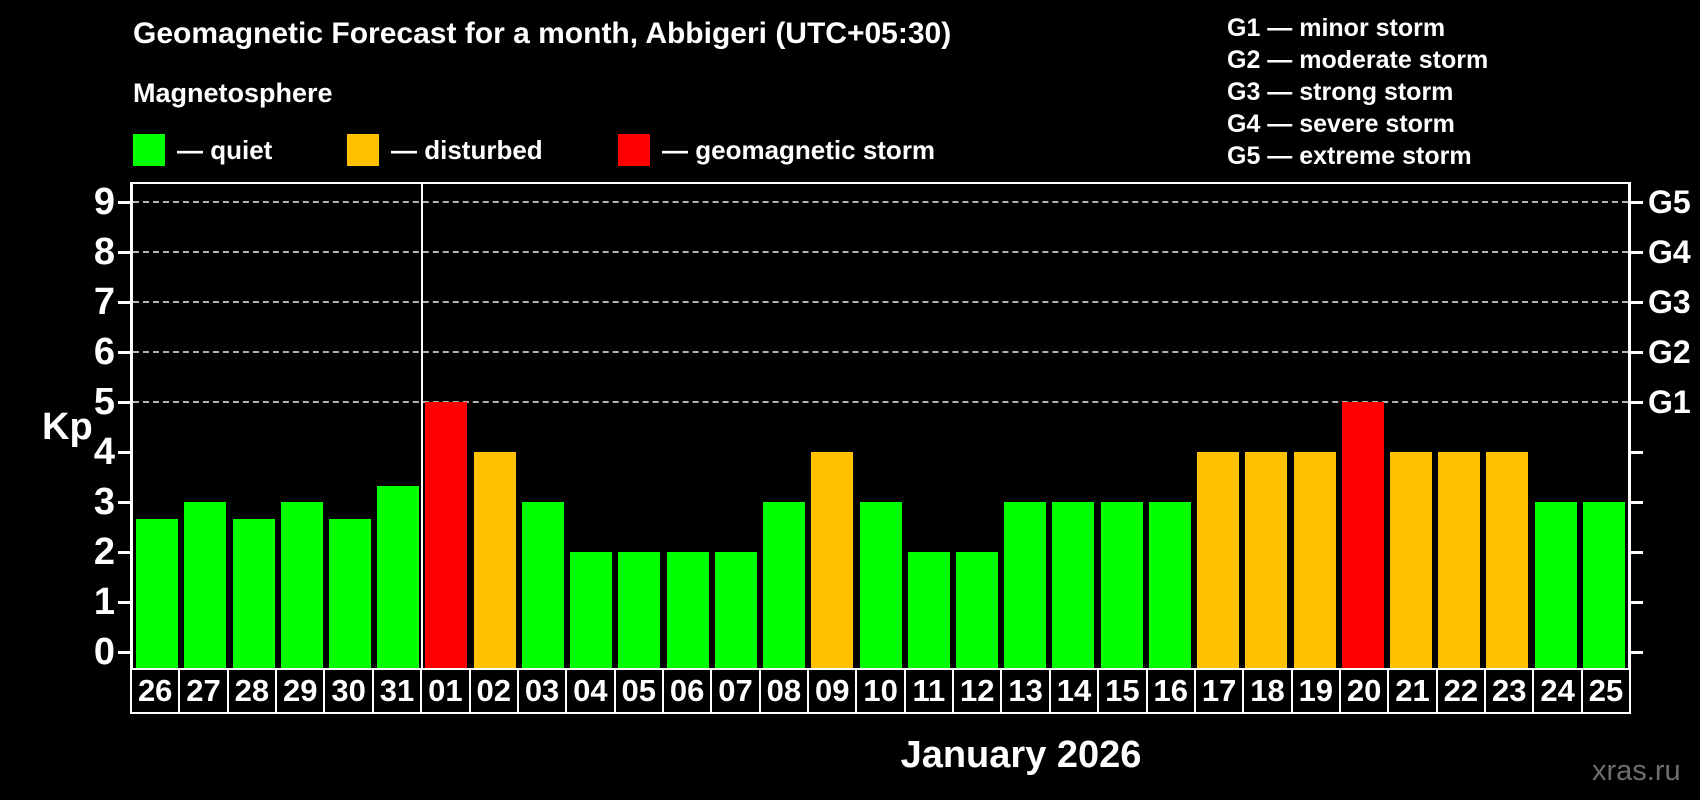  Describe the element at coordinates (467, 149) in the screenshot. I see `legend-label-disturbed: — disturbed` at that location.